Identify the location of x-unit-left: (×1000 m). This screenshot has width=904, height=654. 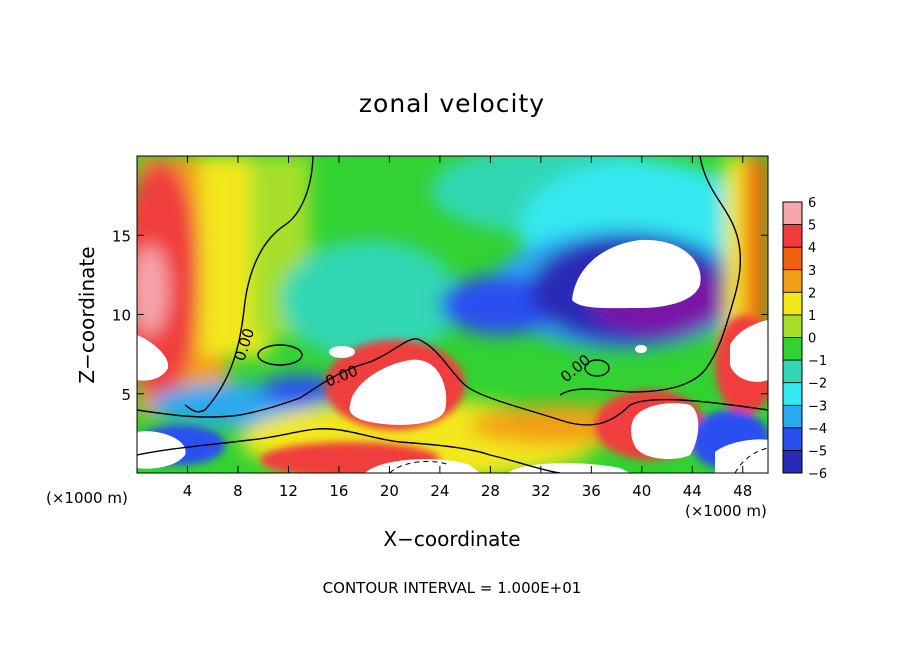
(87, 498).